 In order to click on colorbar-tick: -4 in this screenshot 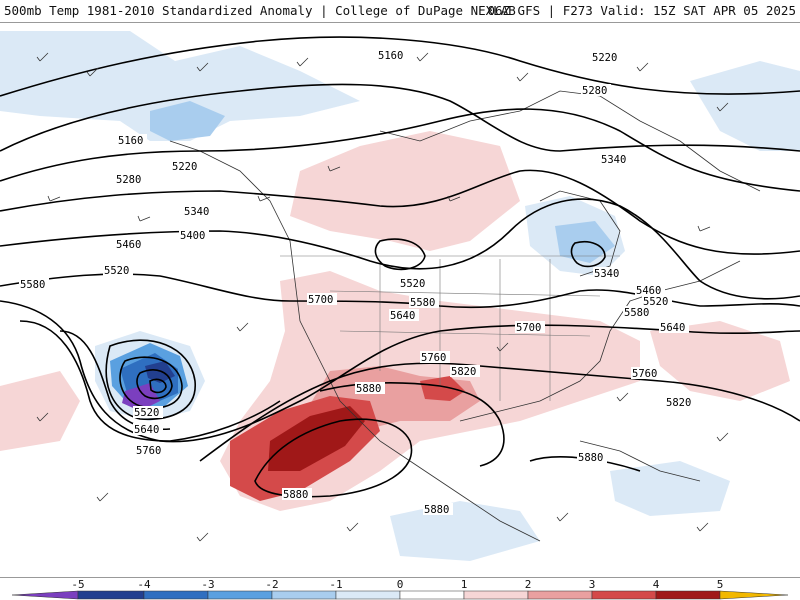, I will do `click(144, 584)`.